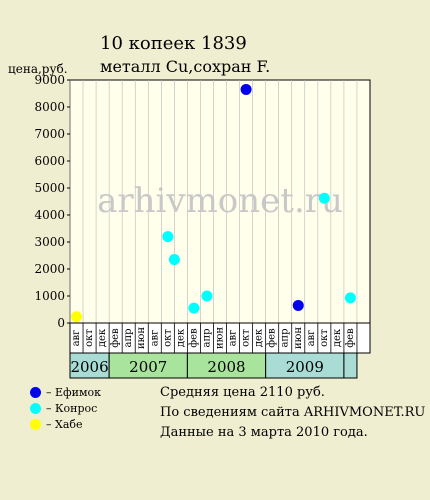  I want to click on y-tick-label: 9000, so click(49, 80).